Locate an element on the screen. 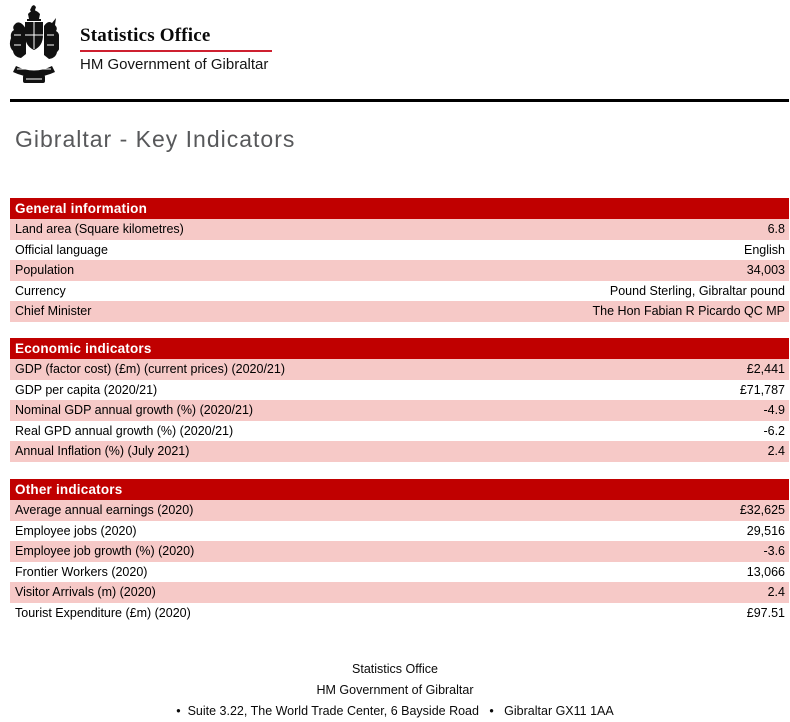 The image size is (790, 722). table-row: Employee job growth (%) (2020) -3.6 is located at coordinates (399, 551).